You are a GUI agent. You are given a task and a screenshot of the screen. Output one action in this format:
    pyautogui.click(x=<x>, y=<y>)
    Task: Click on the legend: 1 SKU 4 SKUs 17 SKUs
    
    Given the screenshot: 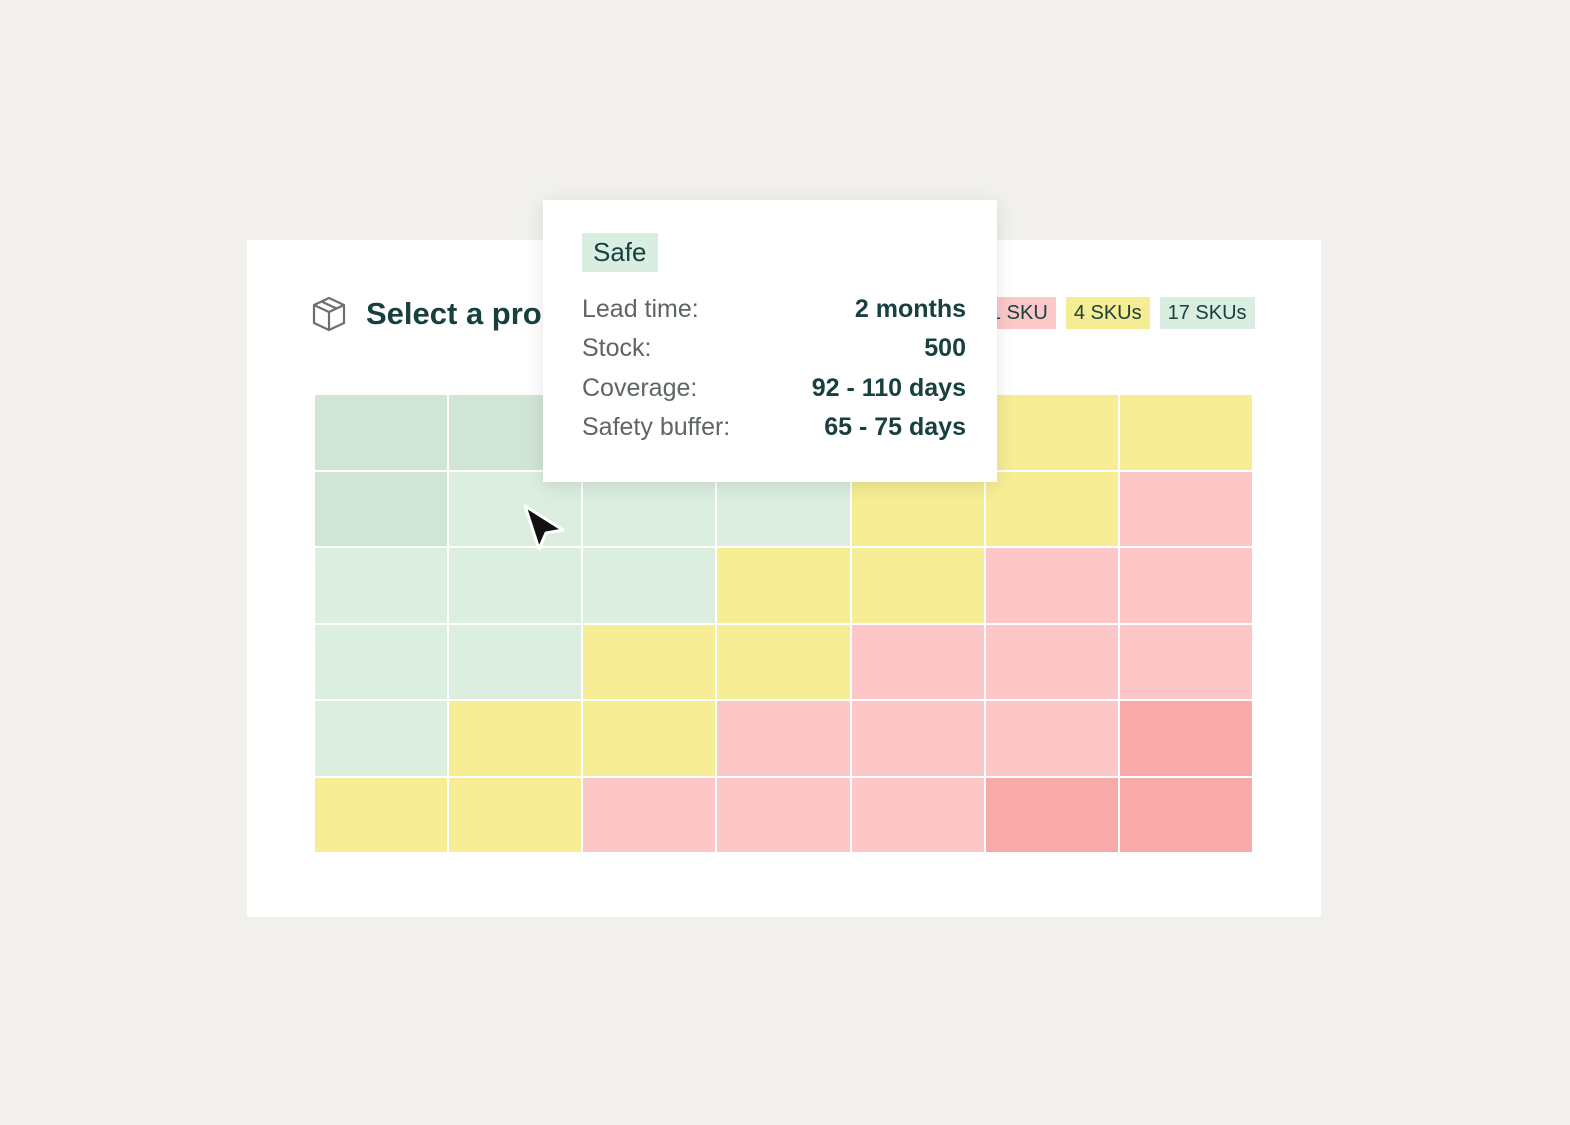 What is the action you would take?
    pyautogui.click(x=1118, y=313)
    